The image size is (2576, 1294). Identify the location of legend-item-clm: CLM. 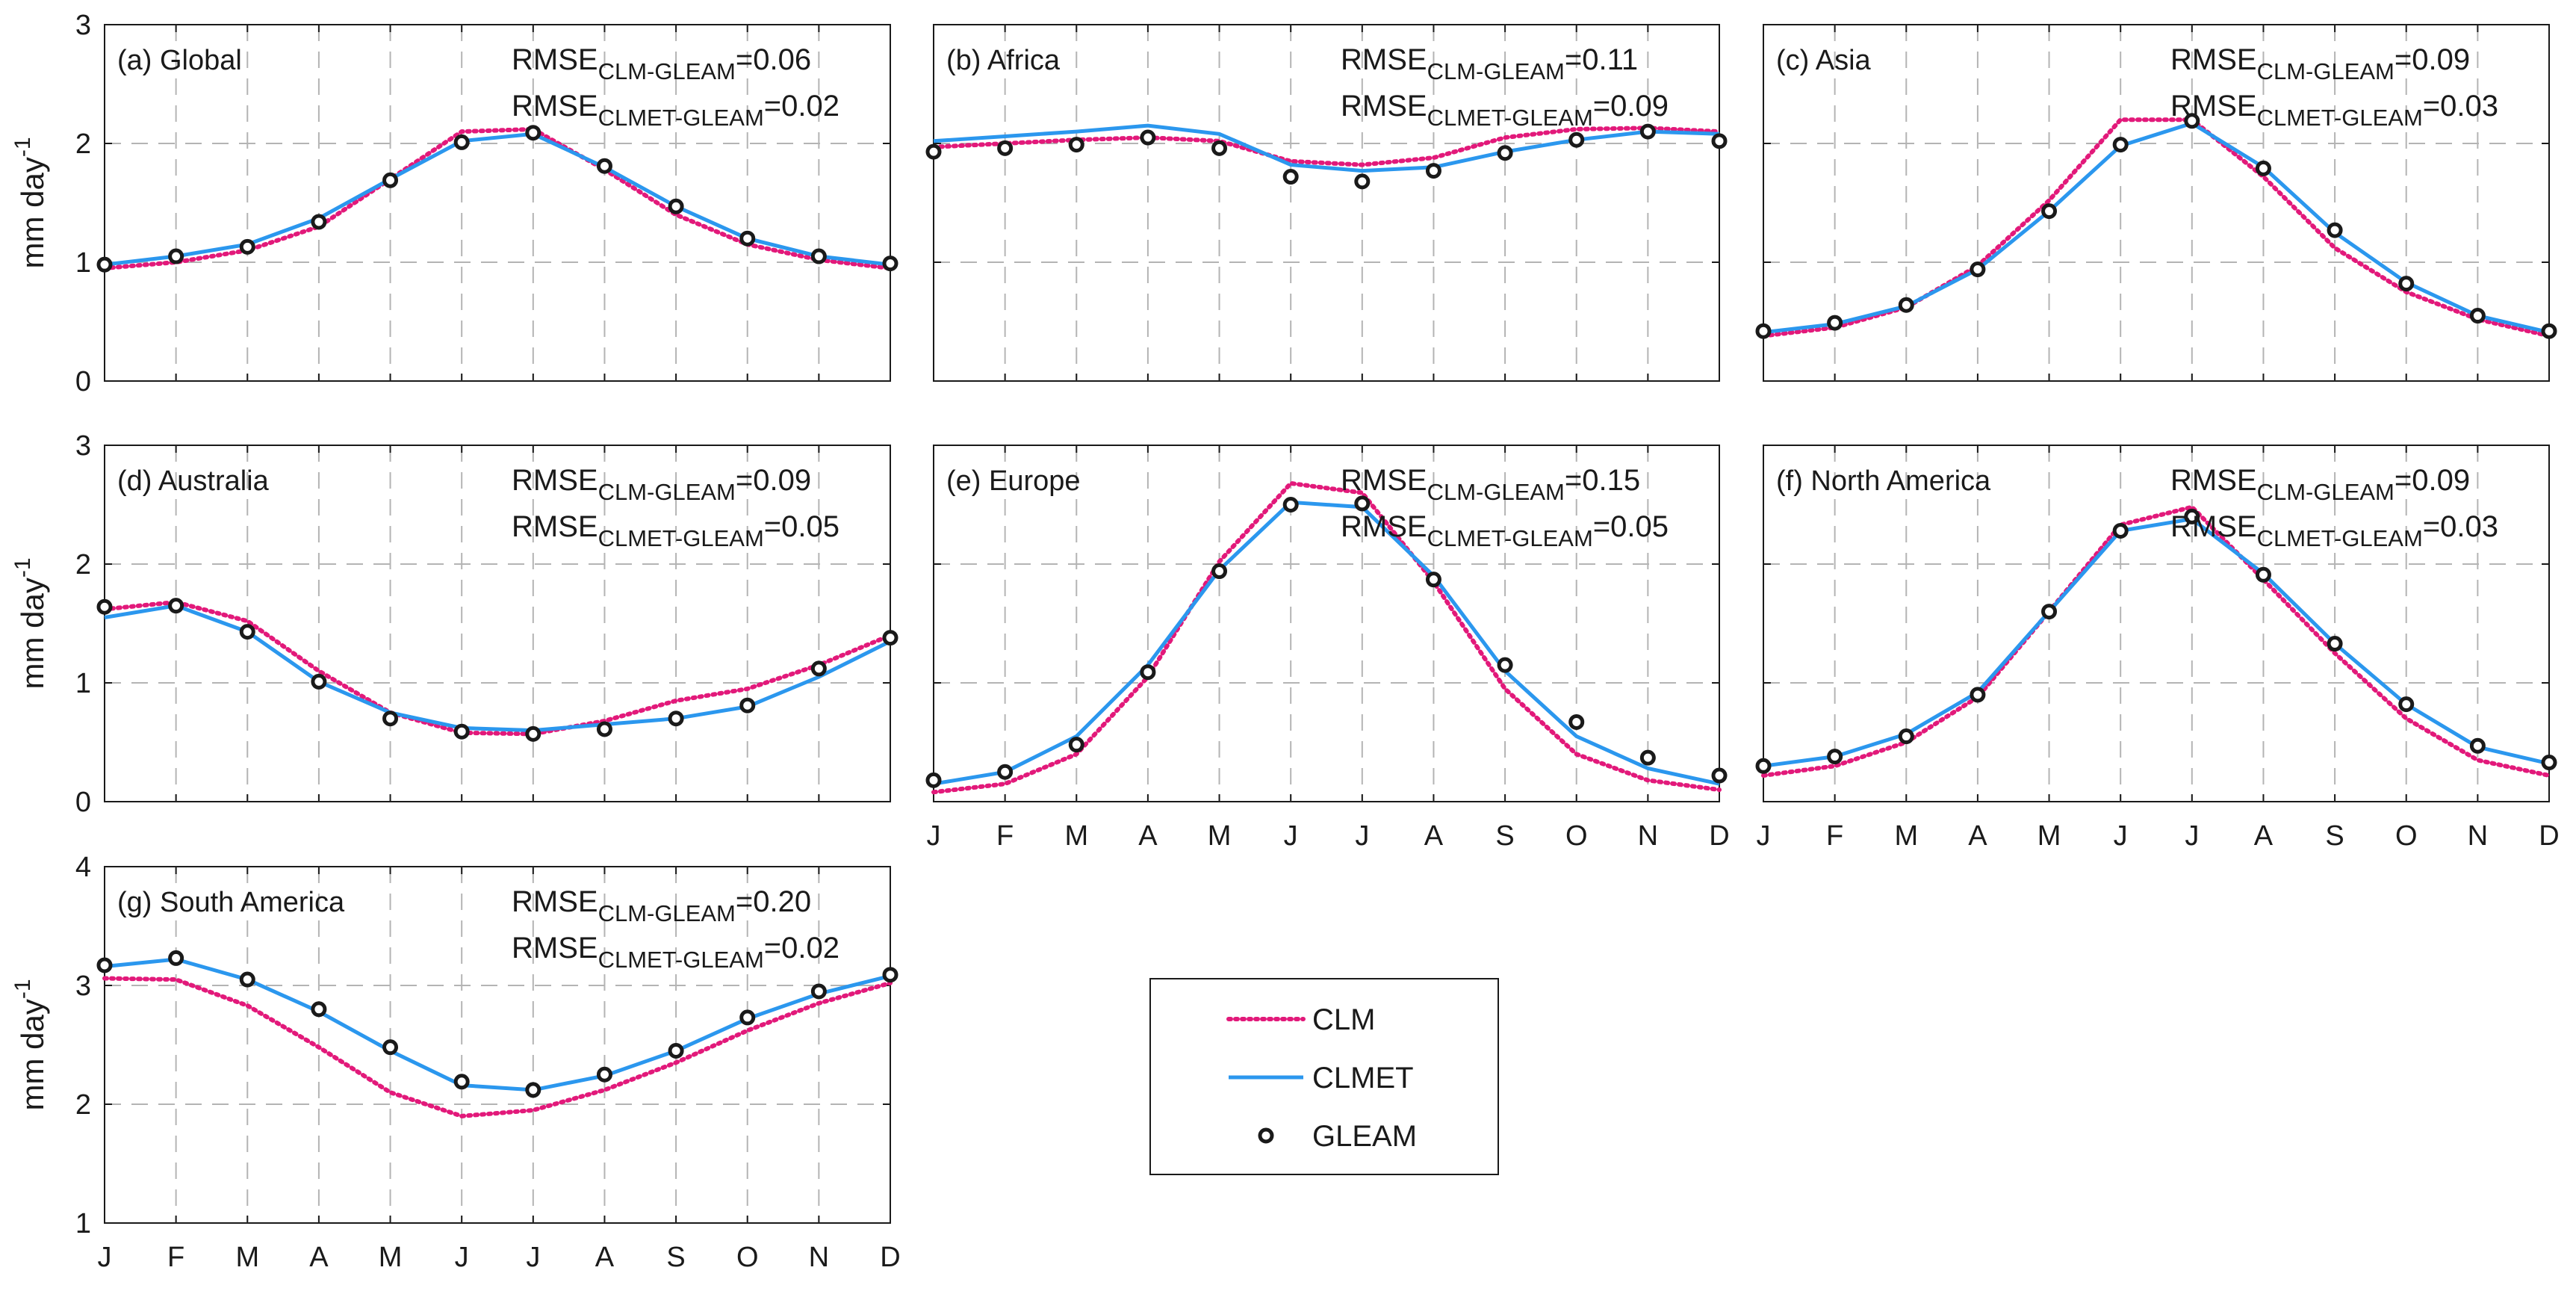
(1300, 1019).